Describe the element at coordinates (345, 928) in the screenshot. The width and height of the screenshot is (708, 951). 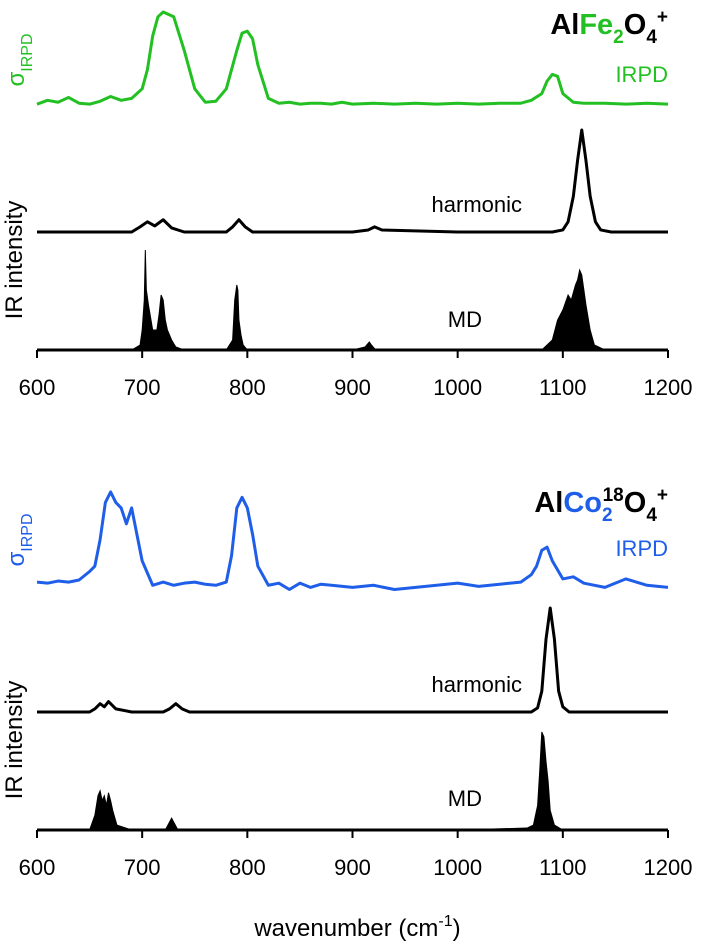
I see `x-label-part: wavenumber (cm` at that location.